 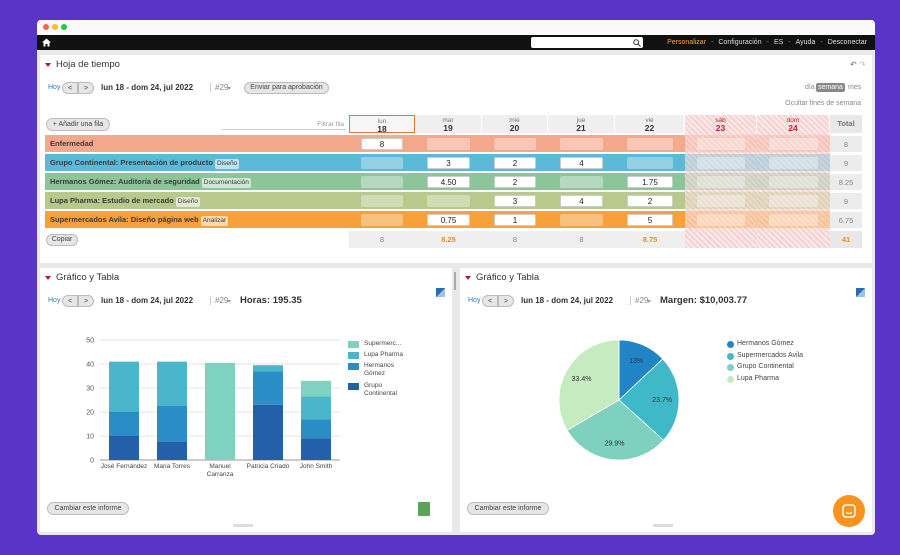 What do you see at coordinates (284, 124) in the screenshot?
I see `filter-input: Filtrar fila` at bounding box center [284, 124].